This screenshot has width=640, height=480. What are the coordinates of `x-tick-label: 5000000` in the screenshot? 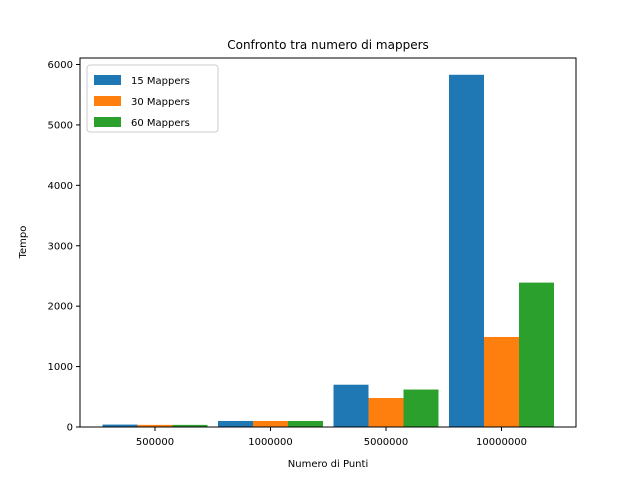 It's located at (386, 442).